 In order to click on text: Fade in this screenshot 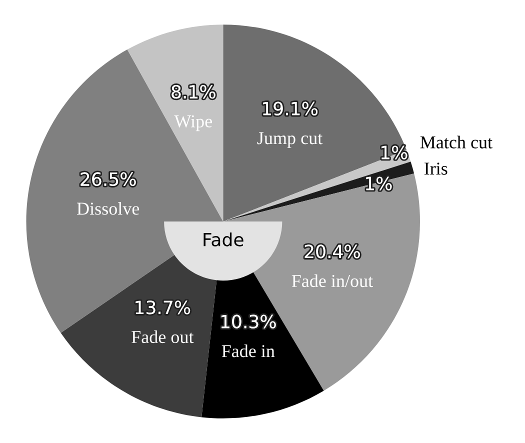, I will do `click(224, 239)`.